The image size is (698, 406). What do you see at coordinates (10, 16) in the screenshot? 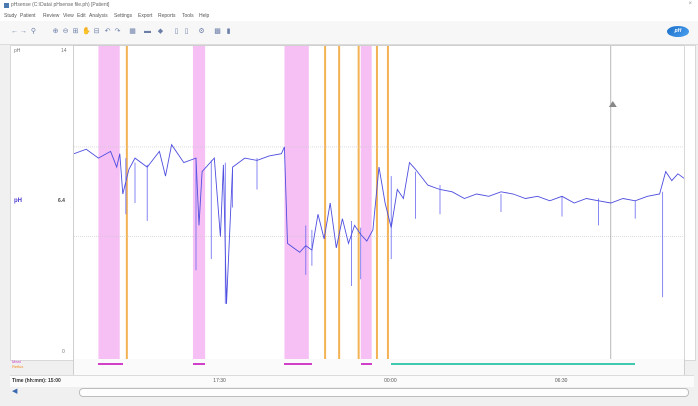
I see `menu-study: Study` at bounding box center [10, 16].